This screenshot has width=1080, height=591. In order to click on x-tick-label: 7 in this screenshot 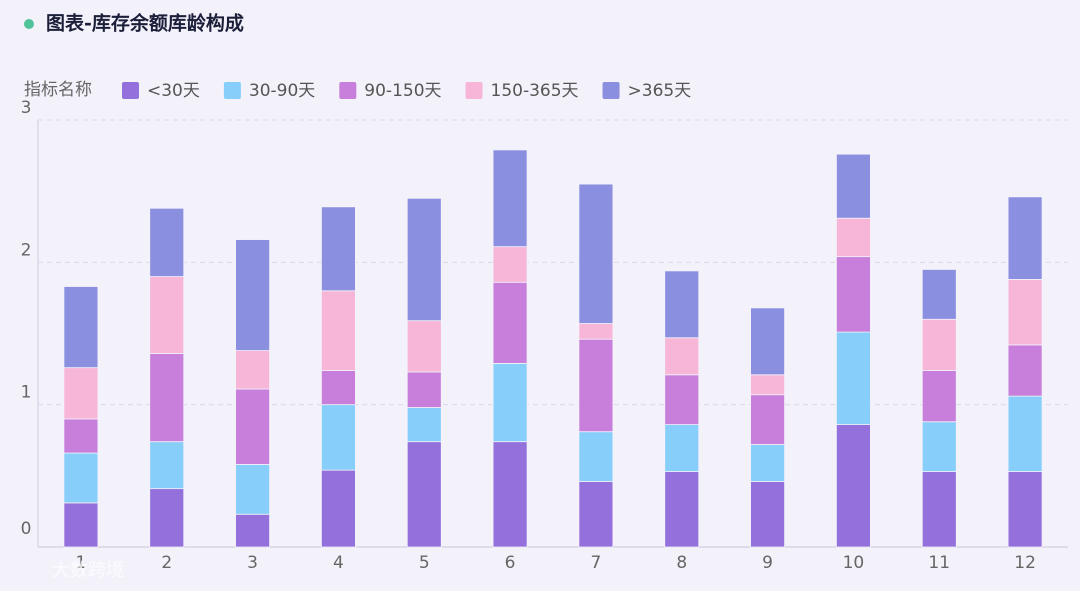, I will do `click(596, 563)`.